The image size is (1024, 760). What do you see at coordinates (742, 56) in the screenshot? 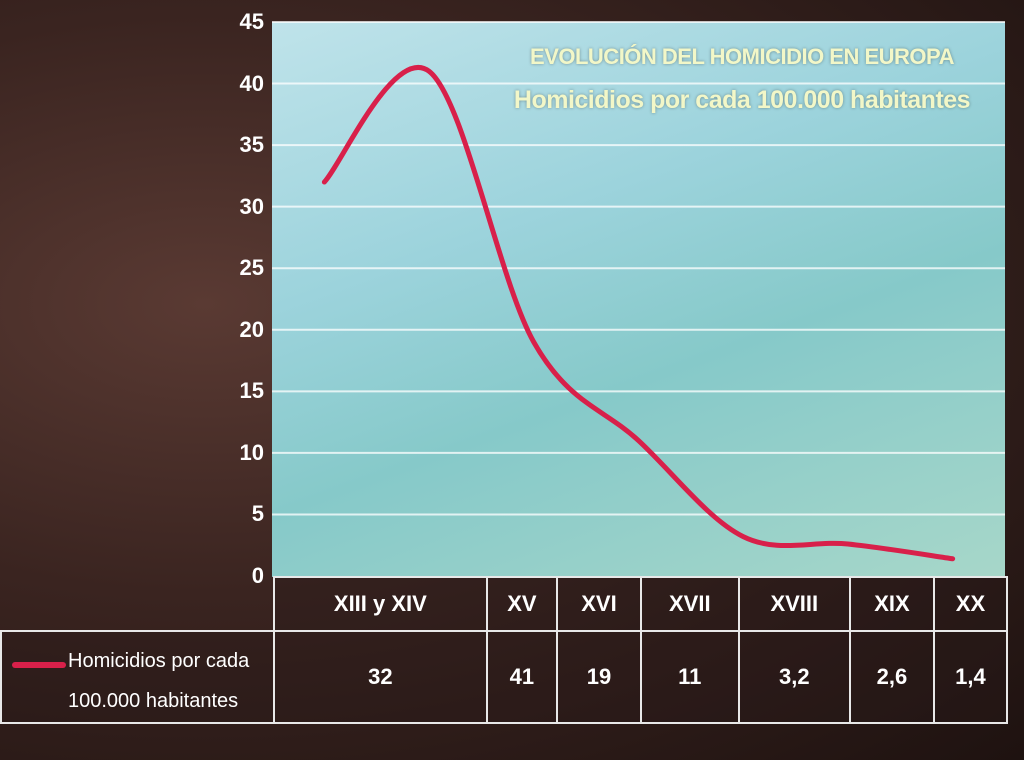
I see `chart-title: EVOLUCIÓN DEL HOMICIDIO EN EUROPA` at bounding box center [742, 56].